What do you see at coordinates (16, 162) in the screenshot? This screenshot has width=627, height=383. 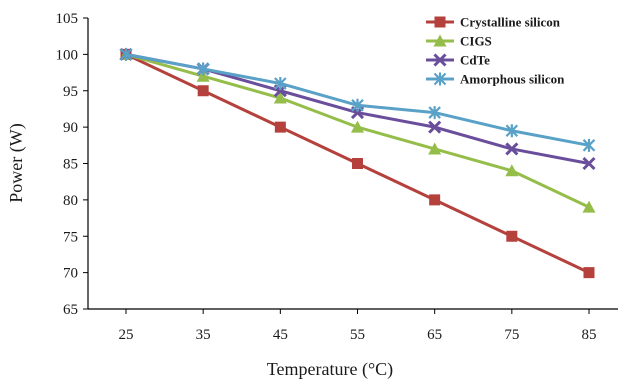 I see `y-axis-title: Power (W)` at bounding box center [16, 162].